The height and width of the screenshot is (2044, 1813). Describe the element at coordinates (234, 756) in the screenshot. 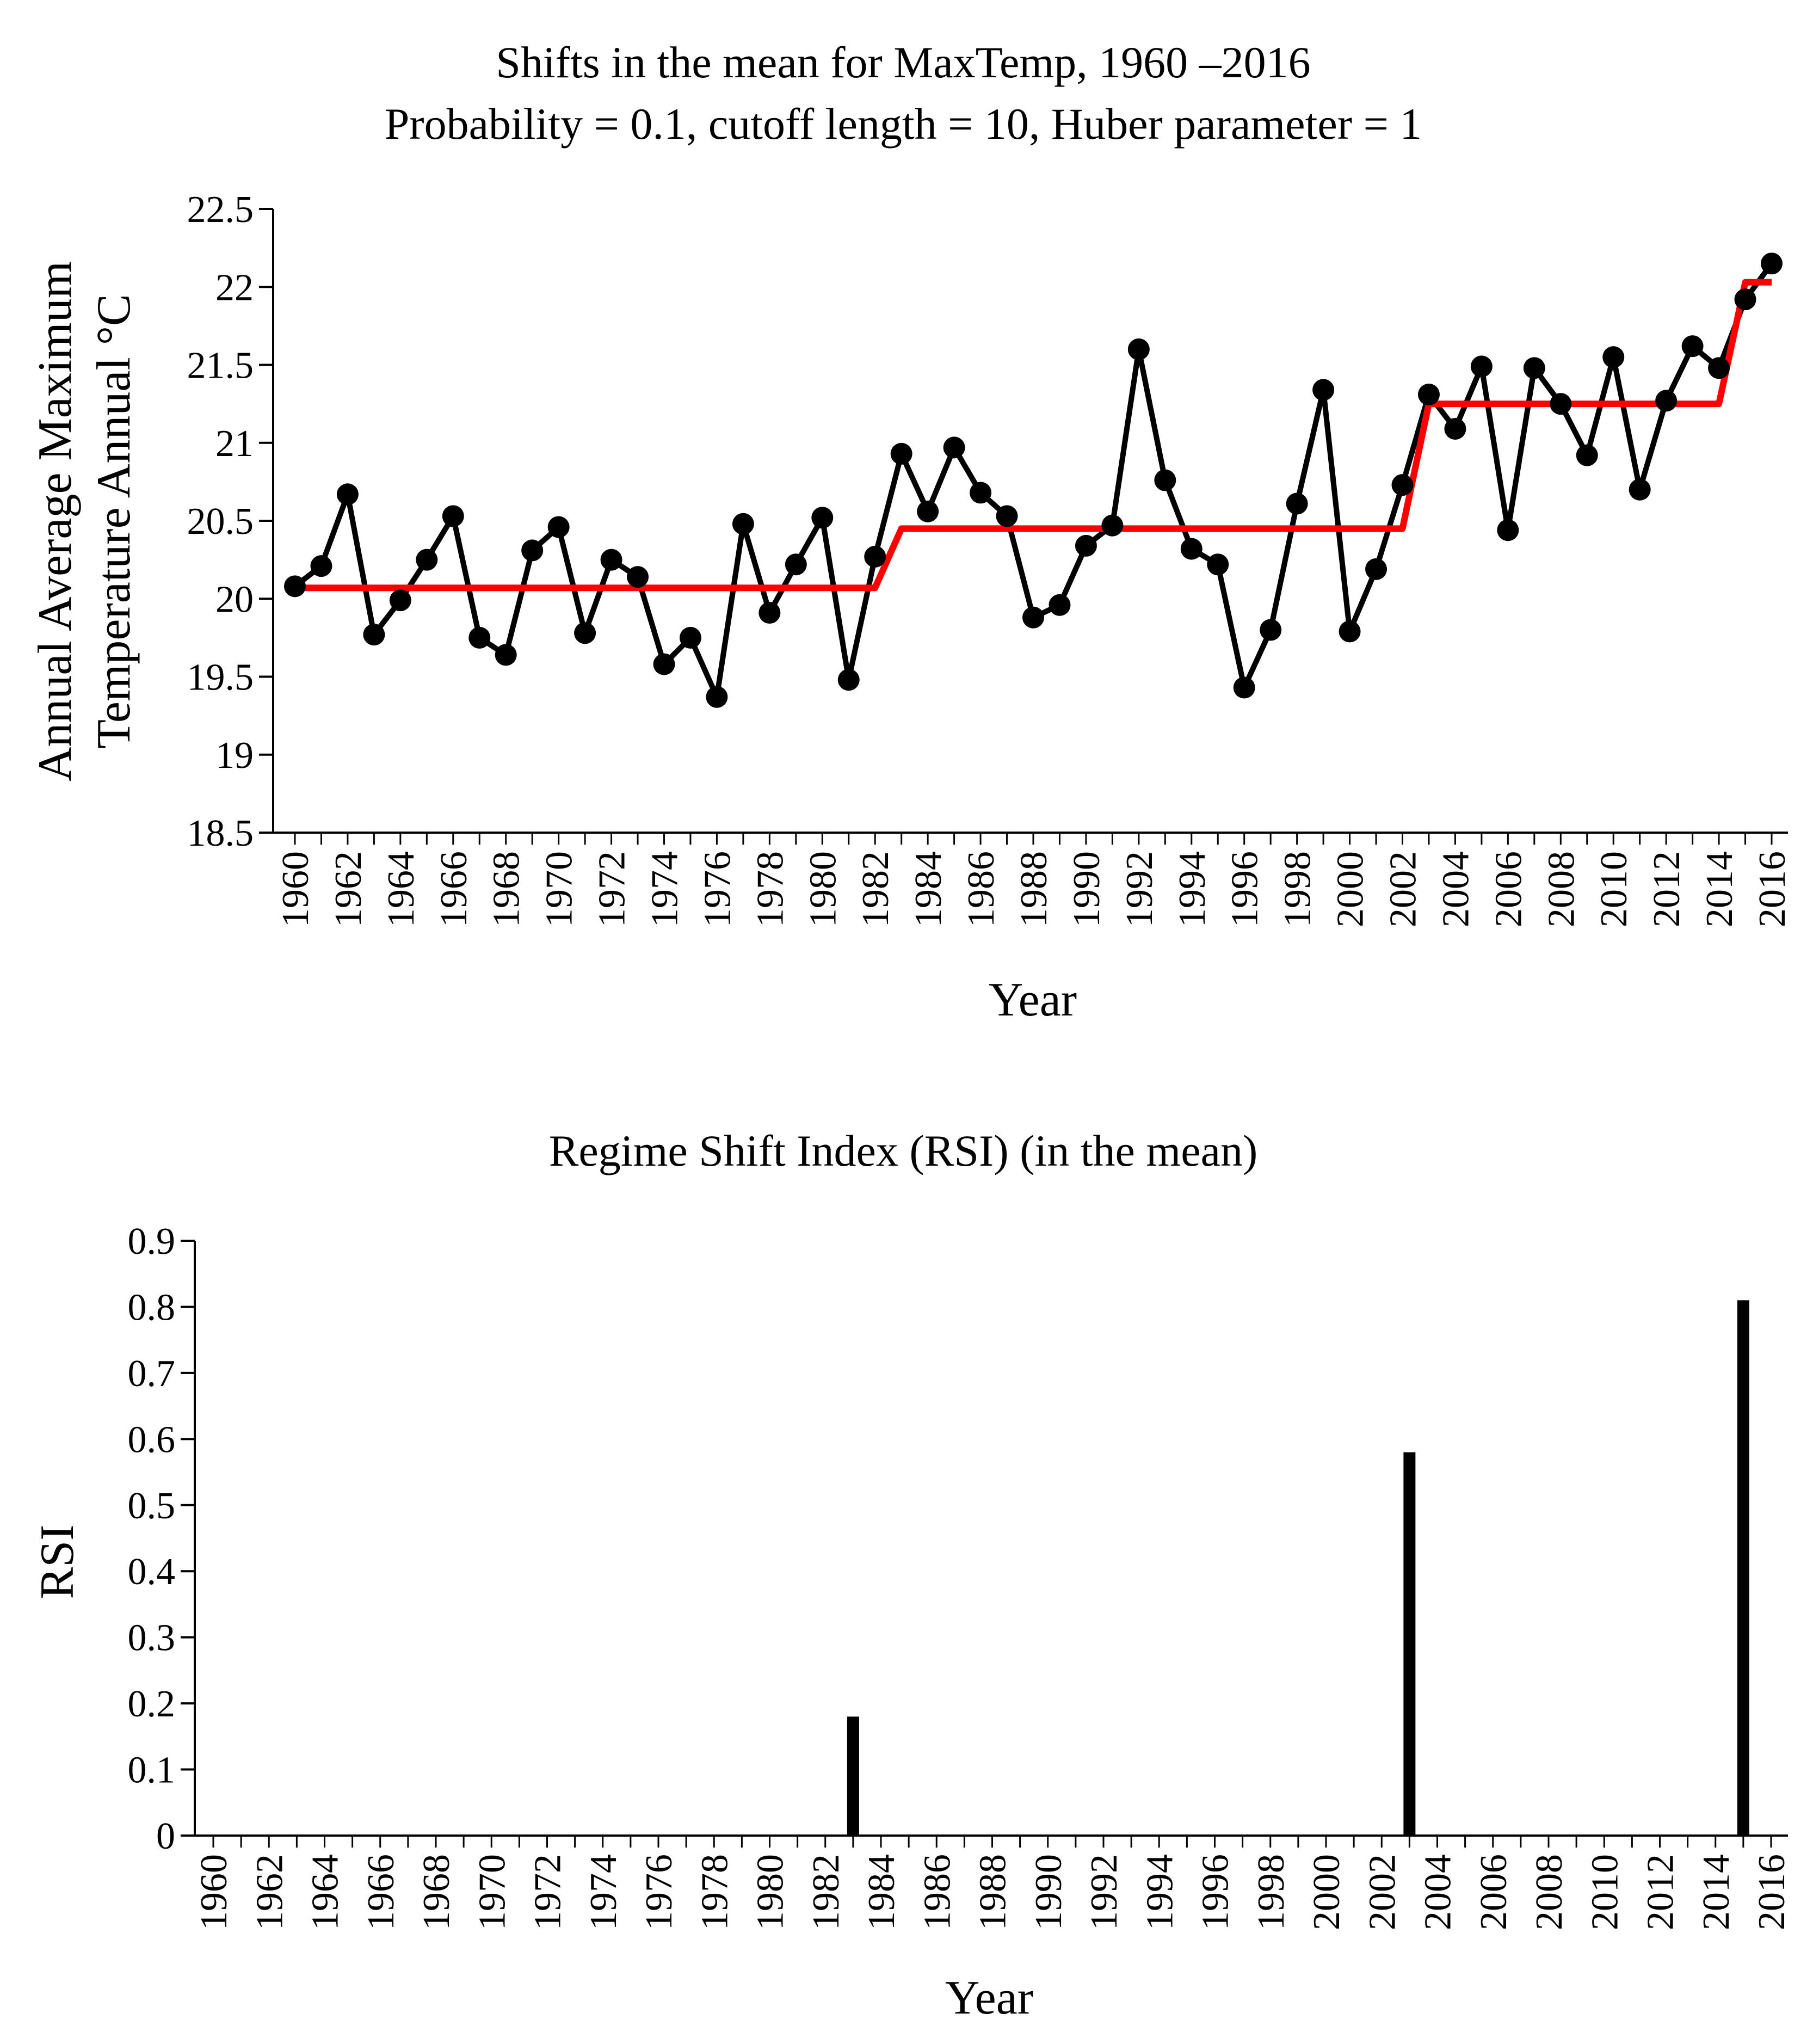

I see `y-tick-label: 19` at that location.